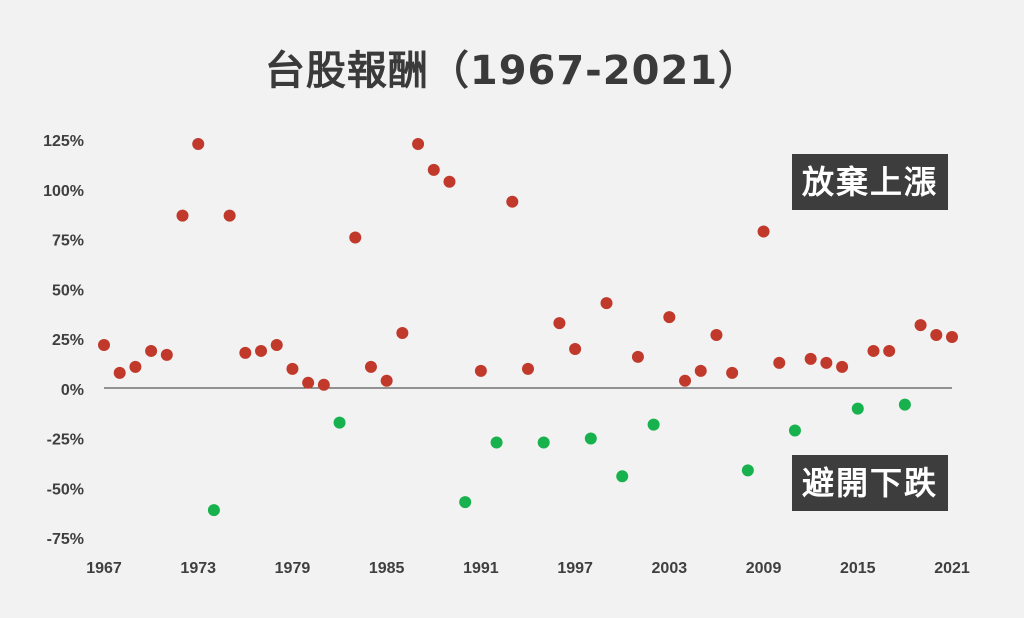 The width and height of the screenshot is (1024, 618). I want to click on x-tick-label: 2009, so click(764, 568).